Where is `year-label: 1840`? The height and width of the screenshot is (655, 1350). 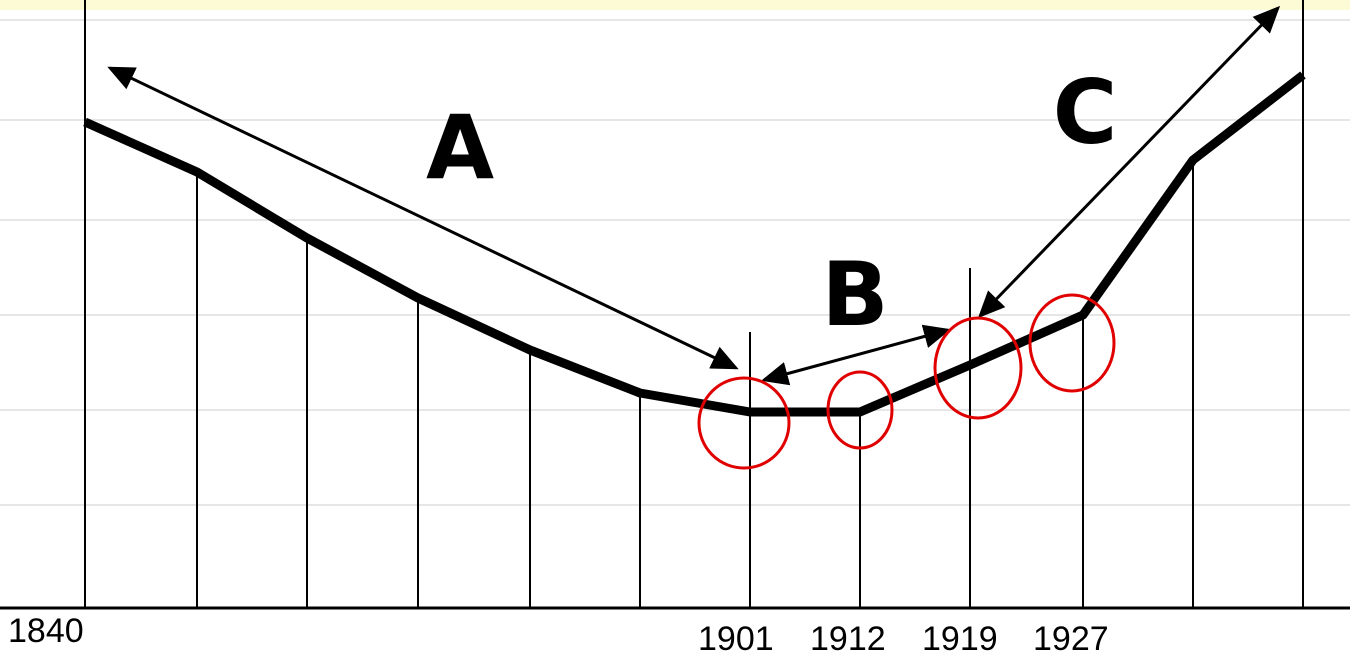
year-label: 1840 is located at coordinates (46, 631).